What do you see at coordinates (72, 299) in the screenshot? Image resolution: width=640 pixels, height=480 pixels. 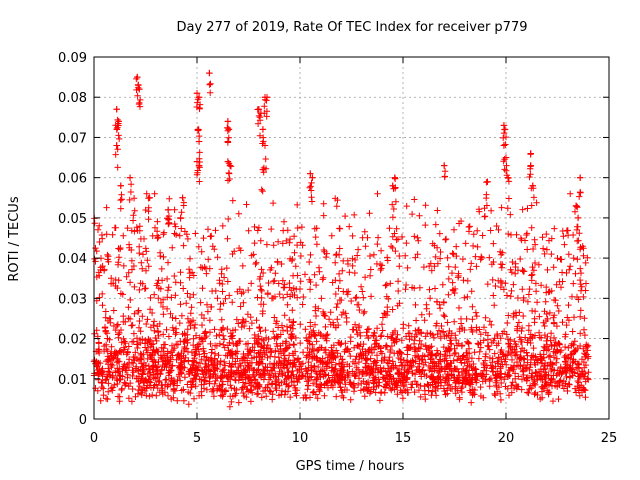 I see `y-tick-label: 0.03` at bounding box center [72, 299].